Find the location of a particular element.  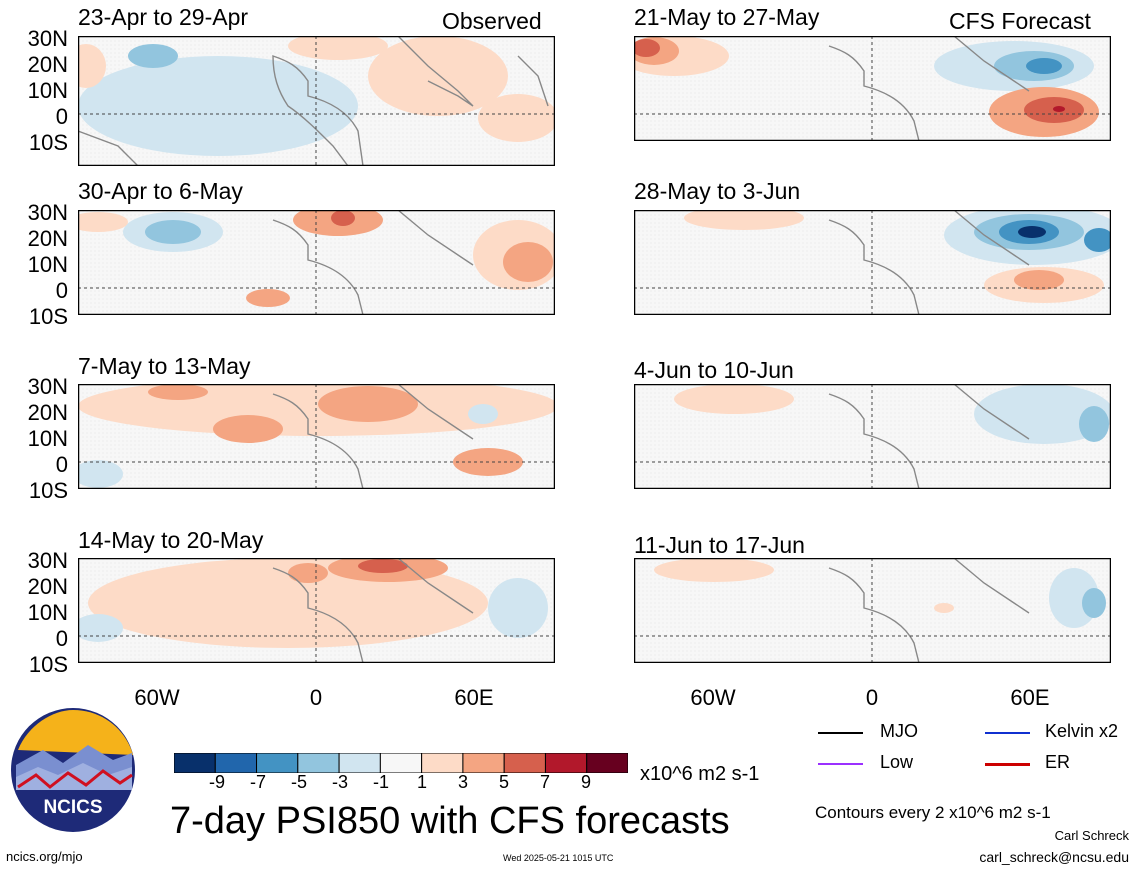

author: Carl Schreck is located at coordinates (1091, 835).